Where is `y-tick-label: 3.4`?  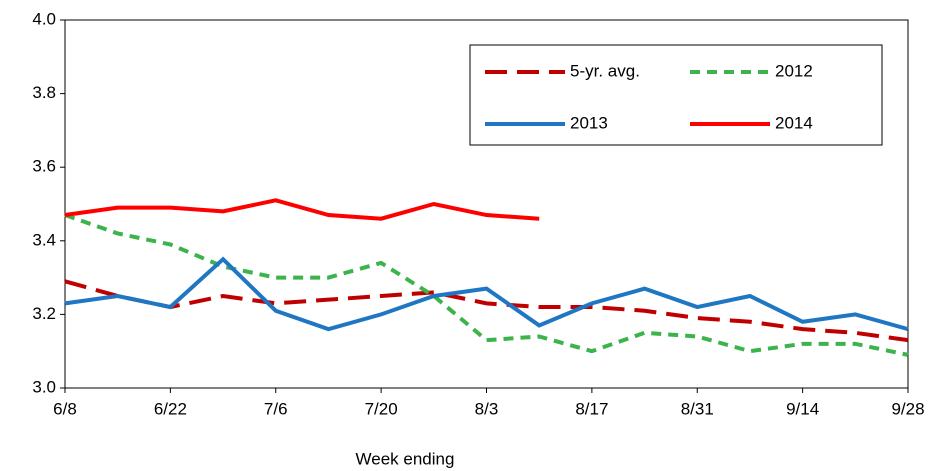
y-tick-label: 3.4 is located at coordinates (44, 239).